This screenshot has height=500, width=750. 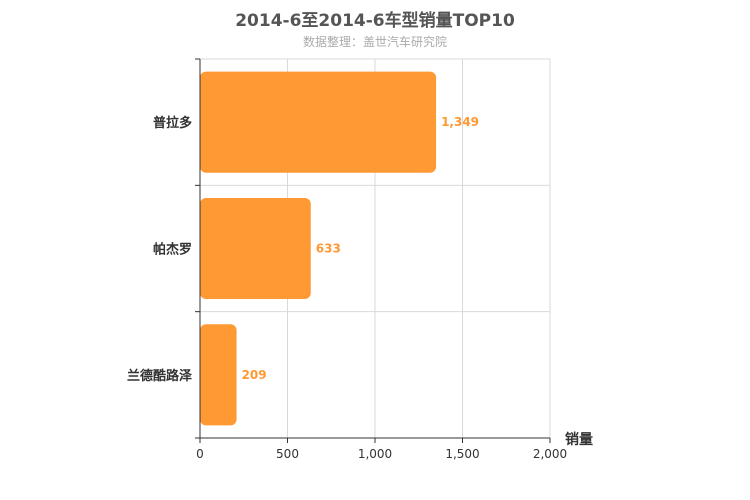 I want to click on x-axis-title: 销量, so click(x=579, y=439).